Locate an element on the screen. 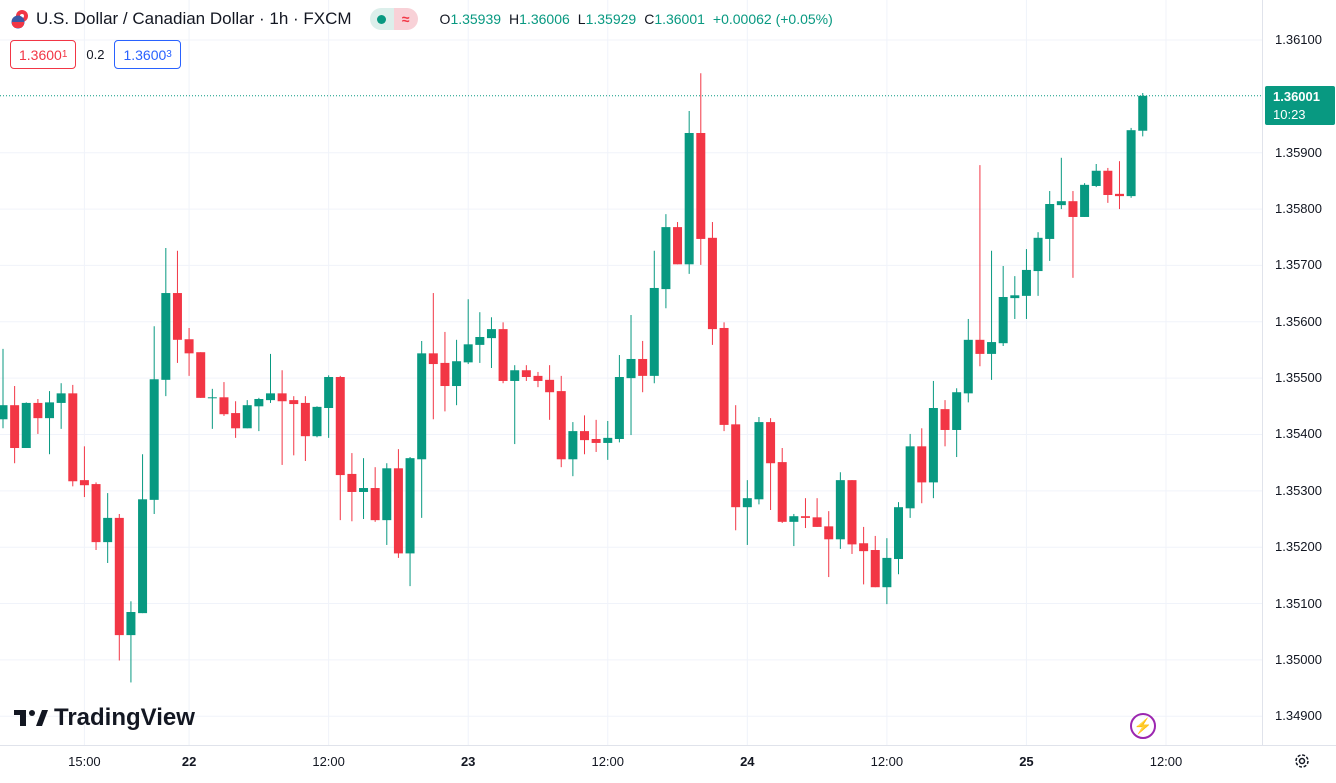 The height and width of the screenshot is (783, 1336). sell-button: 1.3600 1 is located at coordinates (43, 54).